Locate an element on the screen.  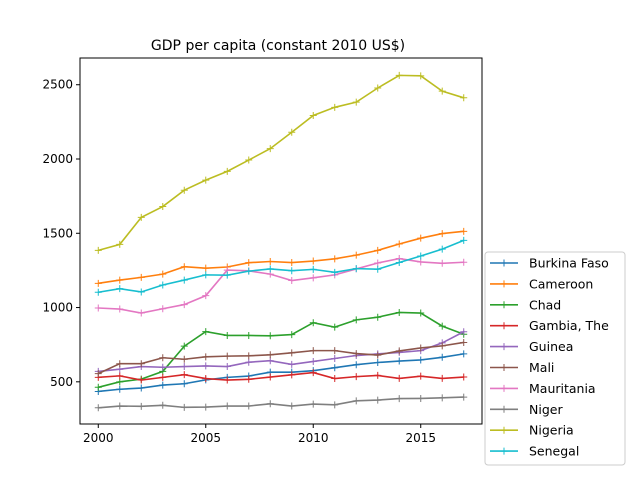
legend-item: Mali is located at coordinates (522, 367).